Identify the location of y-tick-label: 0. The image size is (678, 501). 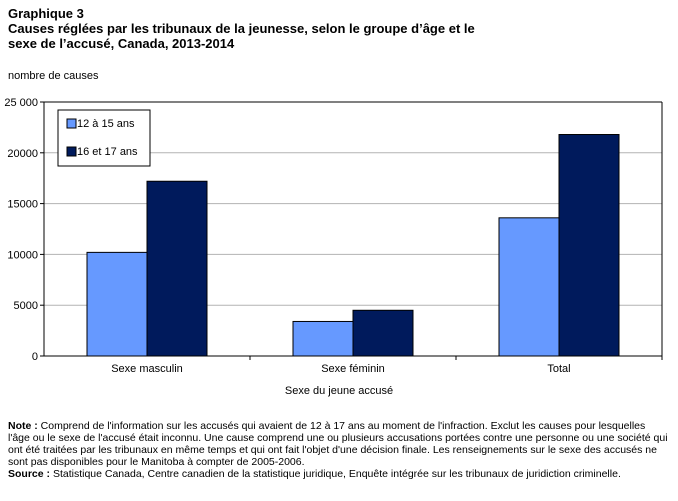
(35, 357).